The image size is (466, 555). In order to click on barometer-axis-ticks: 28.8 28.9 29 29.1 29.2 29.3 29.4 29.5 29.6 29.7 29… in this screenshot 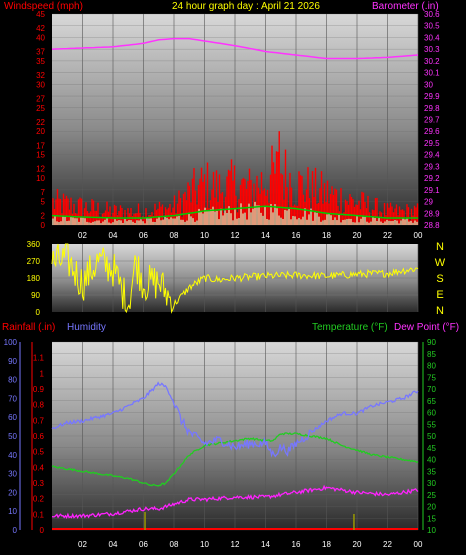, I will do `click(432, 120)`.